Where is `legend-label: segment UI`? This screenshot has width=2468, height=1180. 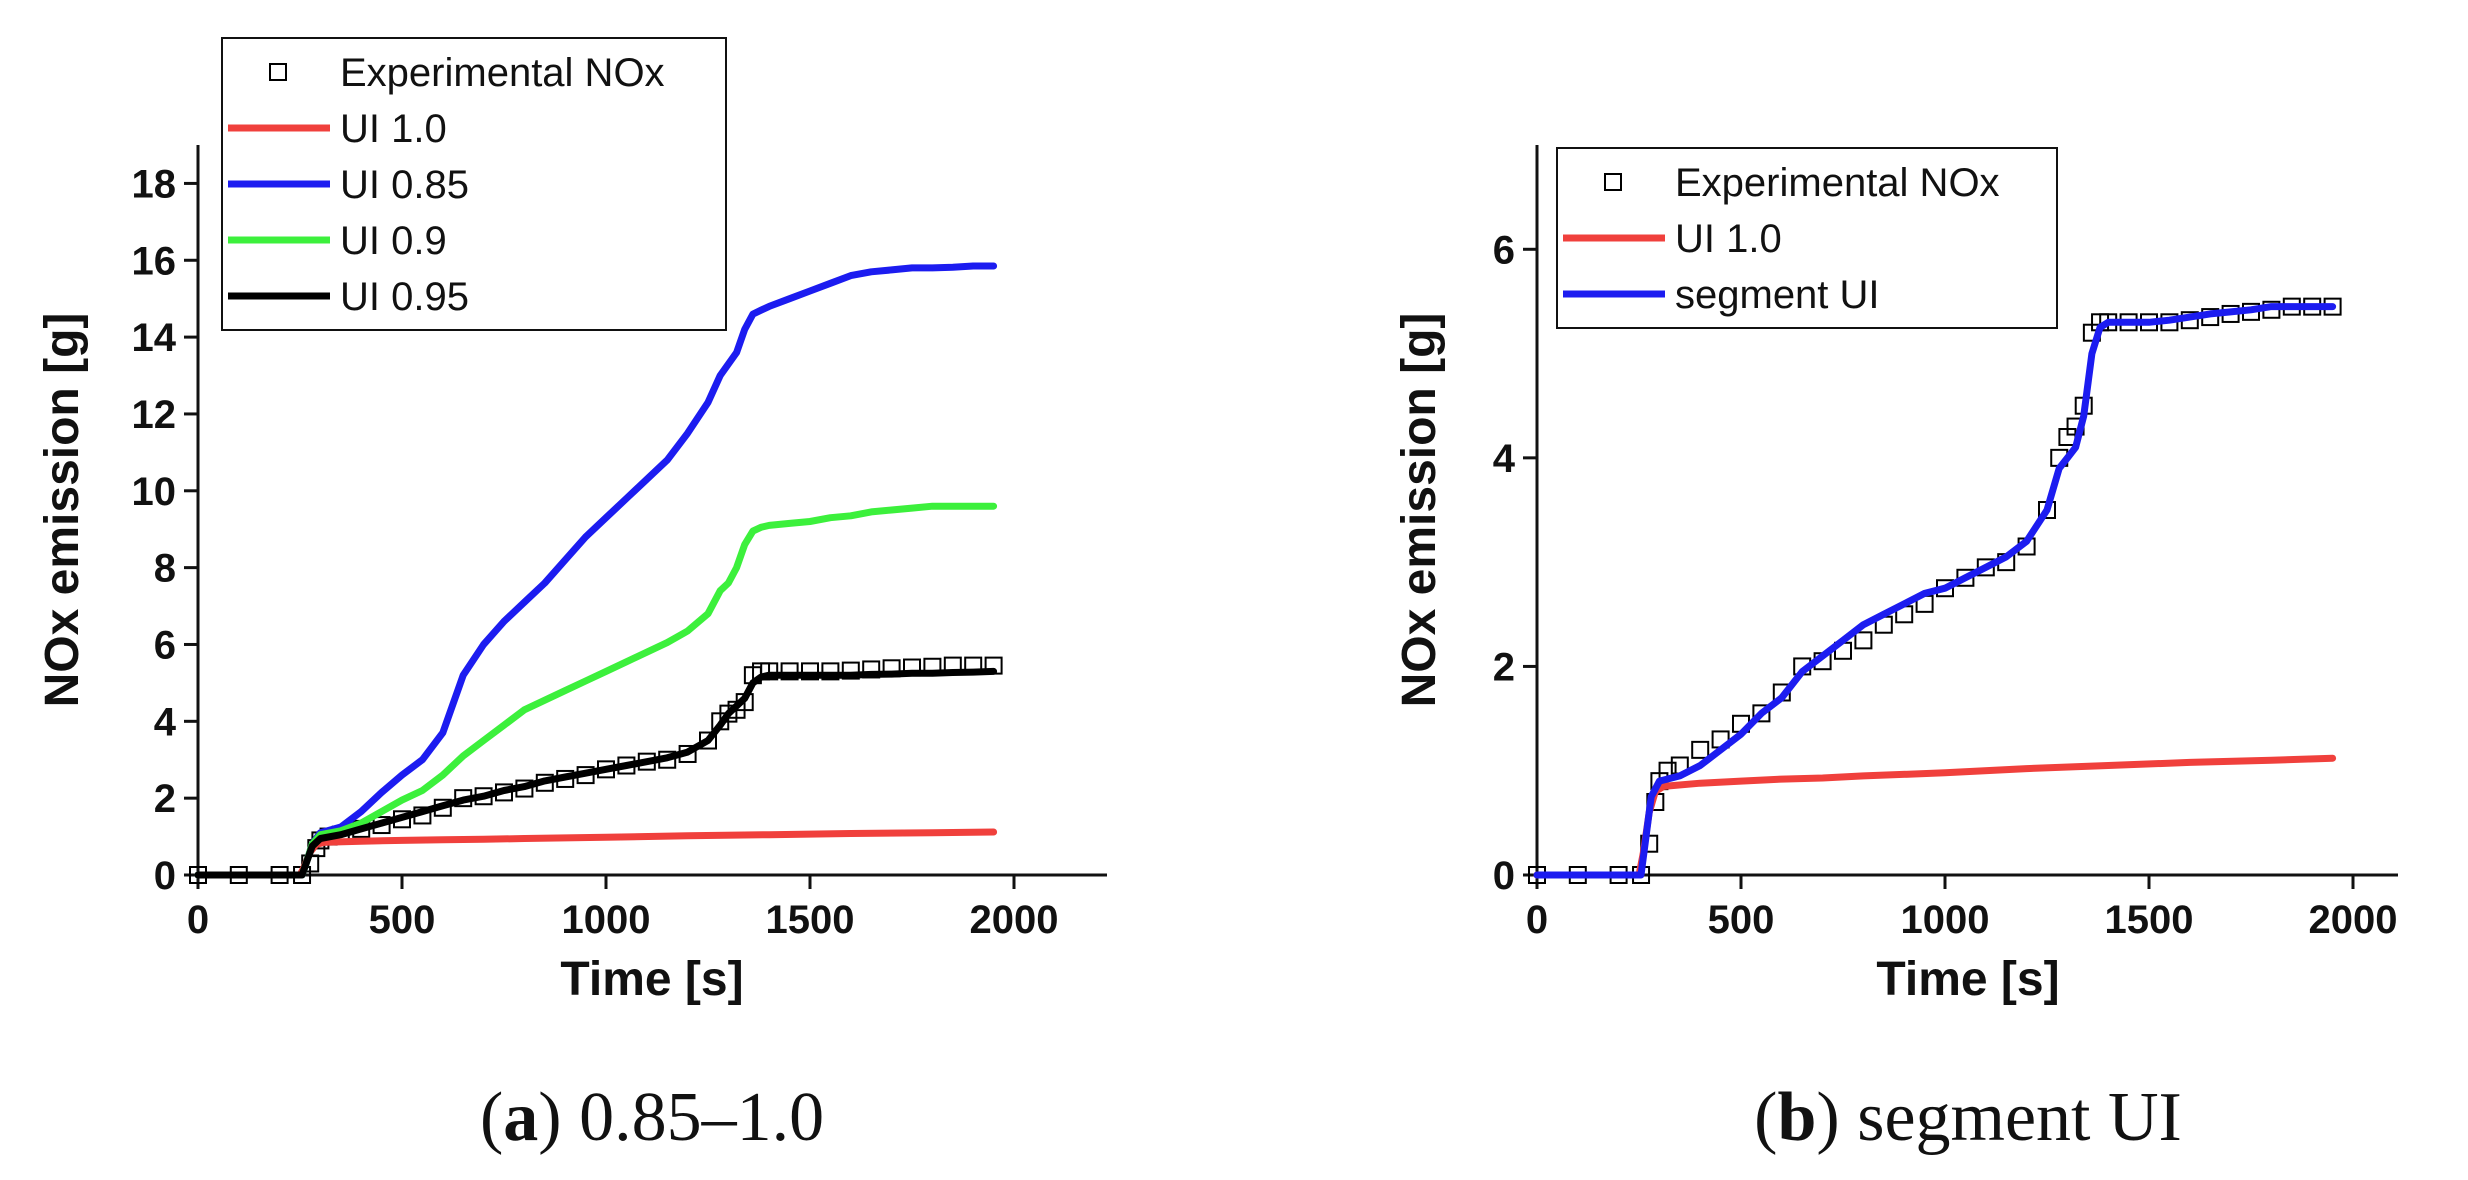 legend-label: segment UI is located at coordinates (1777, 295).